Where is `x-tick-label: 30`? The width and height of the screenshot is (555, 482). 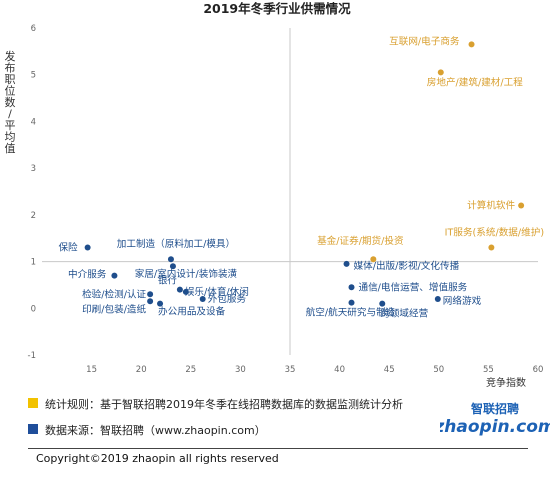
x-tick-label: 30 is located at coordinates (240, 370).